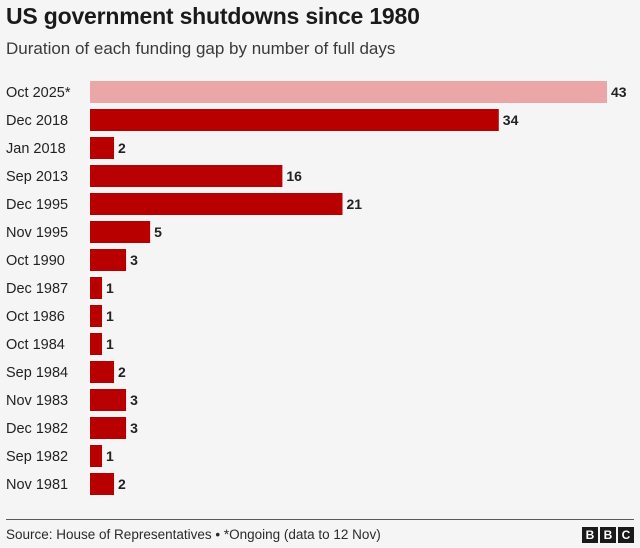 This screenshot has height=548, width=640. I want to click on category-label: Nov 1983, so click(37, 401).